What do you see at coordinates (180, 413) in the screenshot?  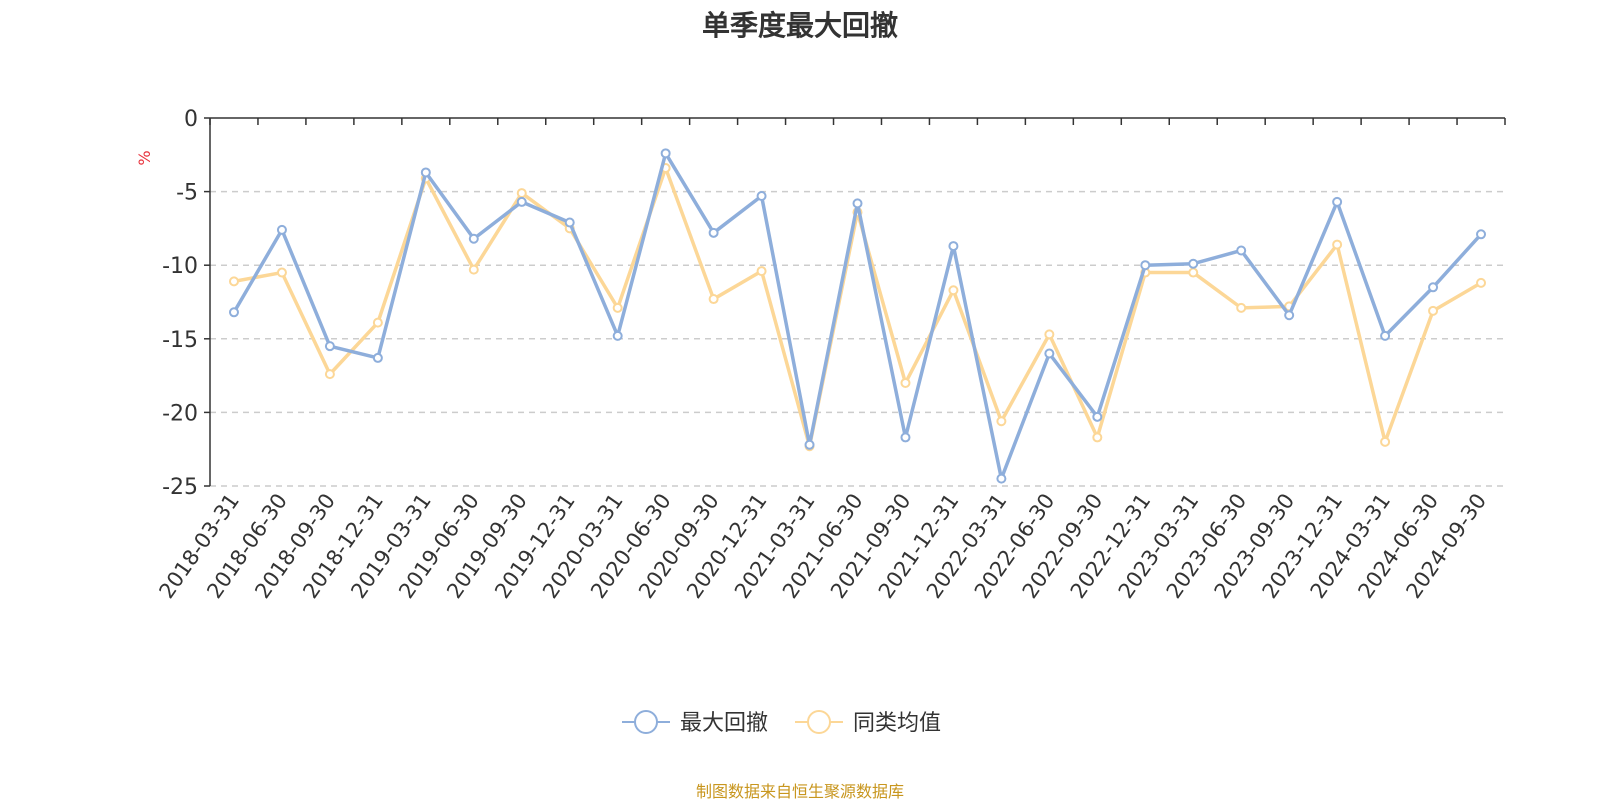 I see `y-tick-label: -20` at bounding box center [180, 413].